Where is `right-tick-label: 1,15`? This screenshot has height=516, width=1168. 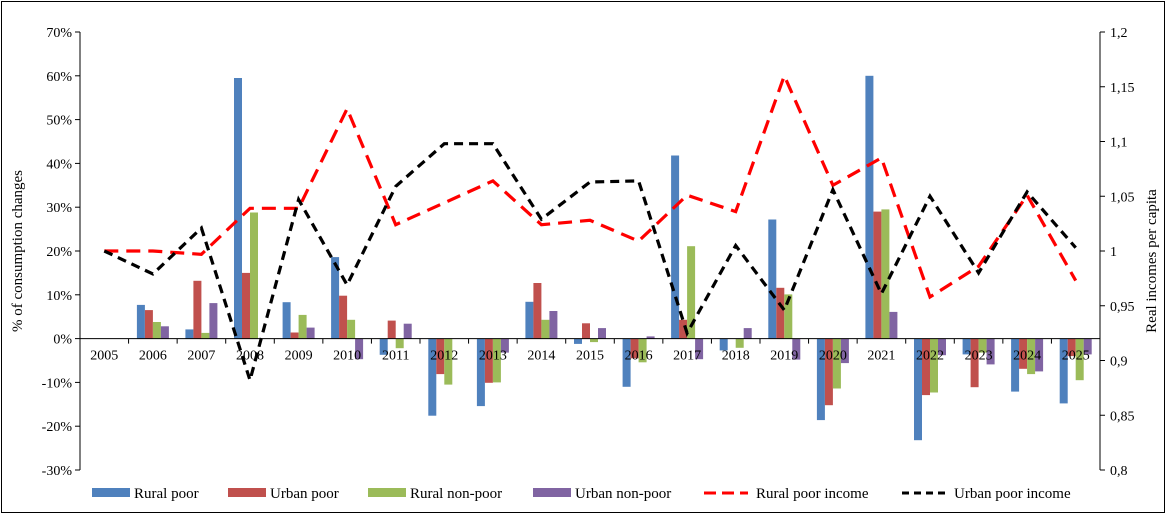
right-tick-label: 1,15 is located at coordinates (1122, 88).